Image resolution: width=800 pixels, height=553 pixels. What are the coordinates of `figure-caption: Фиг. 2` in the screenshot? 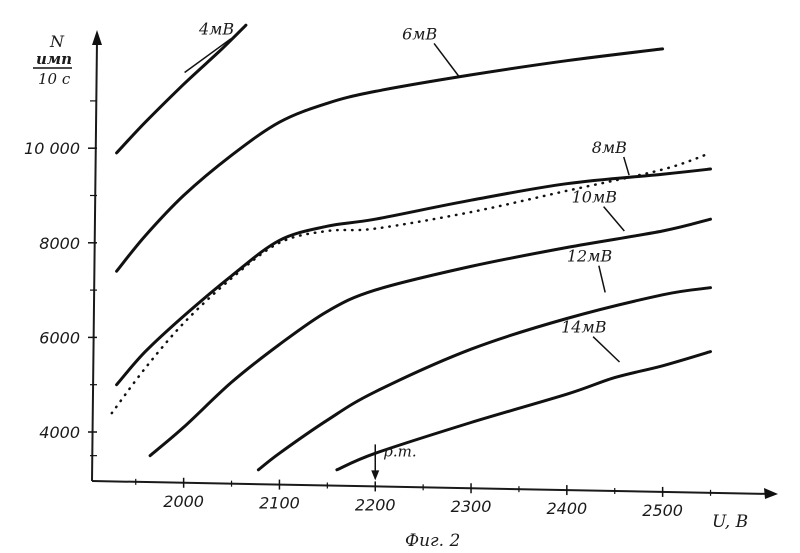 It's located at (432, 541).